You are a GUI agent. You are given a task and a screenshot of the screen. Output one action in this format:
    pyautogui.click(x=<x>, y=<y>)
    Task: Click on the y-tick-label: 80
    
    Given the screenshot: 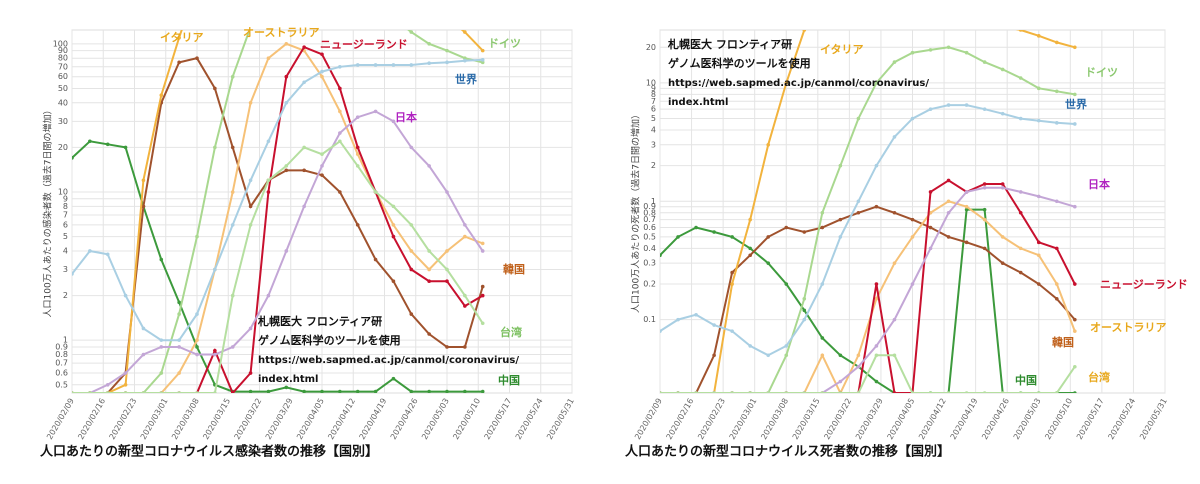 What is the action you would take?
    pyautogui.click(x=63, y=58)
    